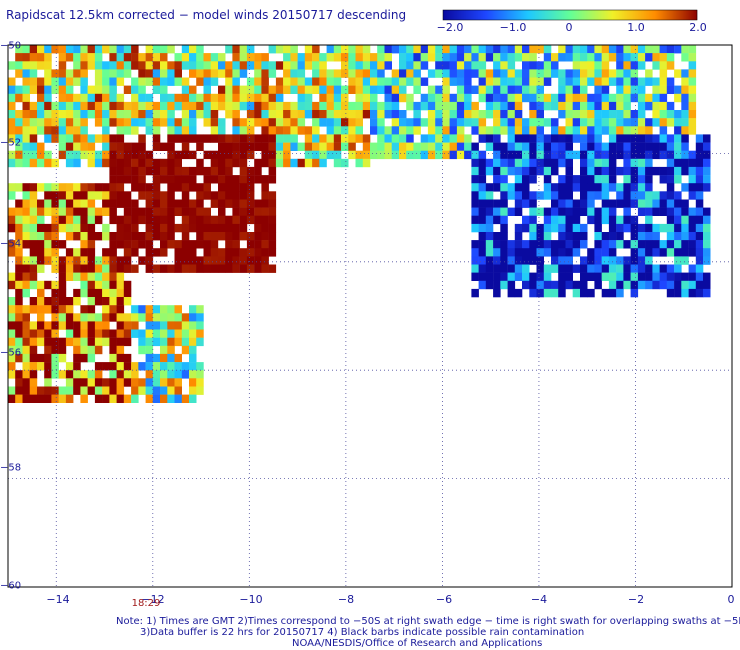 The height and width of the screenshot is (650, 740). What do you see at coordinates (251, 599) in the screenshot?
I see `x-tick-label: −10` at bounding box center [251, 599].